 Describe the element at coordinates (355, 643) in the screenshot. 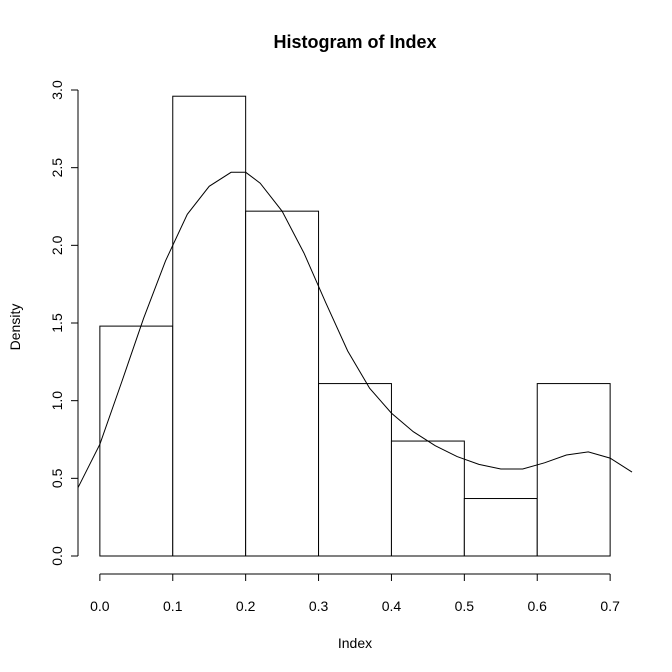

I see `x-axis-label: Index` at that location.